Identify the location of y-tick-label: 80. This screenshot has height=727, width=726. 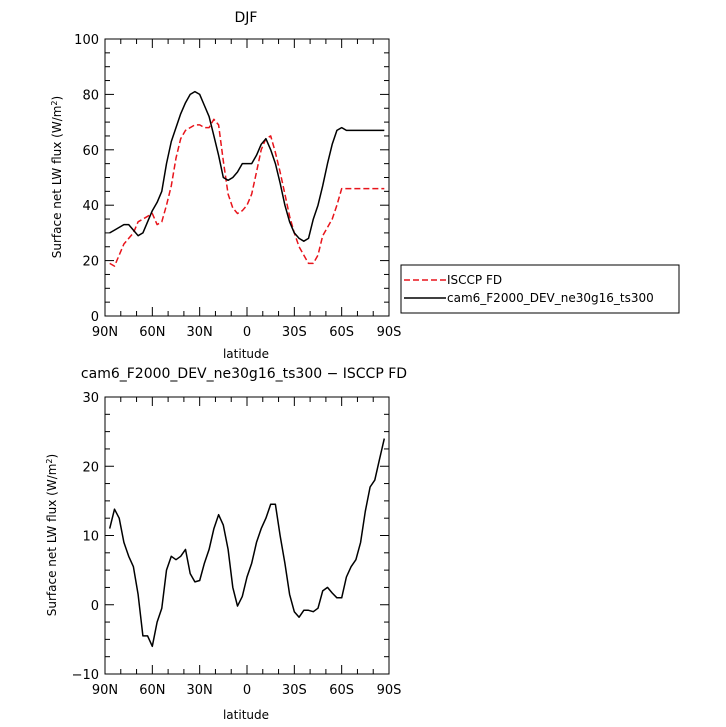
(90, 95).